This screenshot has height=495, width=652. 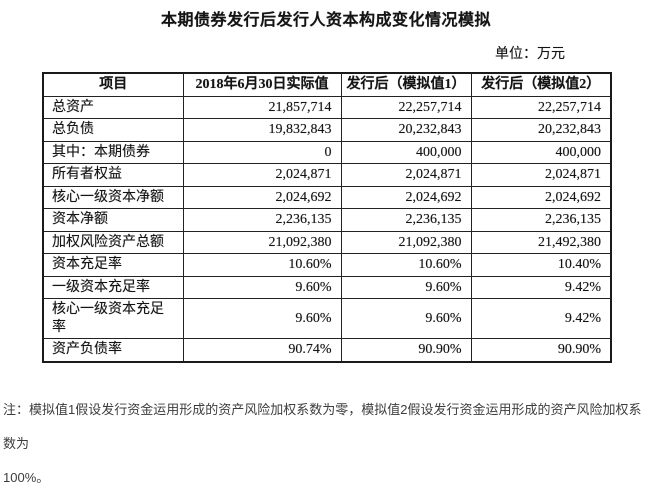 I want to click on cell-actual: 90.74%, so click(x=262, y=350).